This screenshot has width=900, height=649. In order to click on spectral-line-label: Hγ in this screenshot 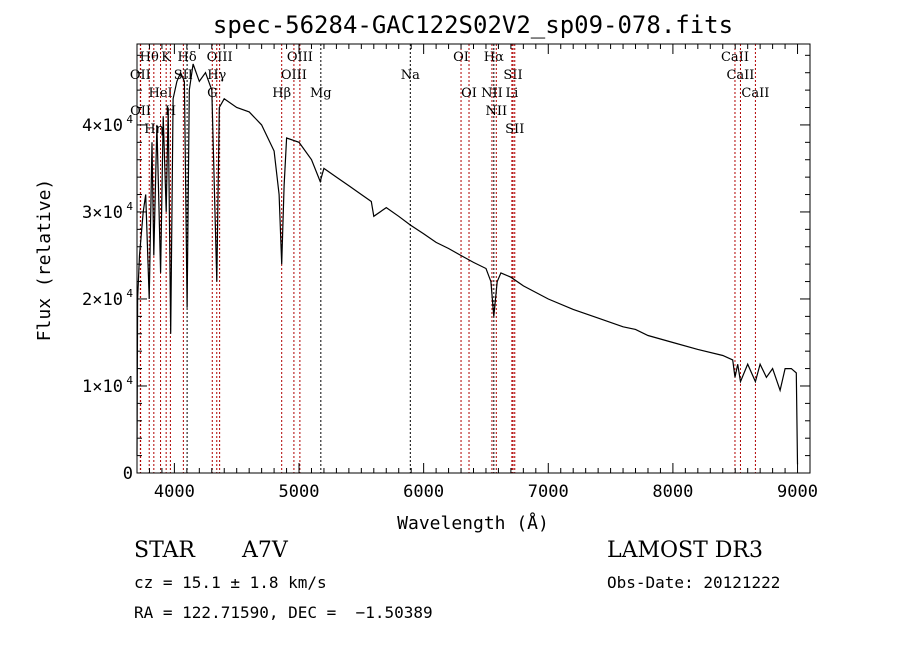, I will do `click(216, 75)`.